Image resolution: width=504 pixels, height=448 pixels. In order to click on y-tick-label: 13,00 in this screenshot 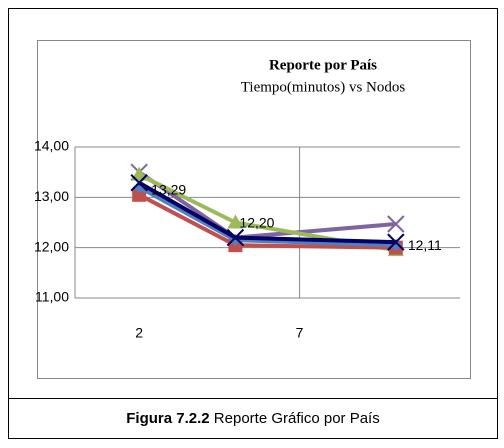, I will do `click(51, 196)`.